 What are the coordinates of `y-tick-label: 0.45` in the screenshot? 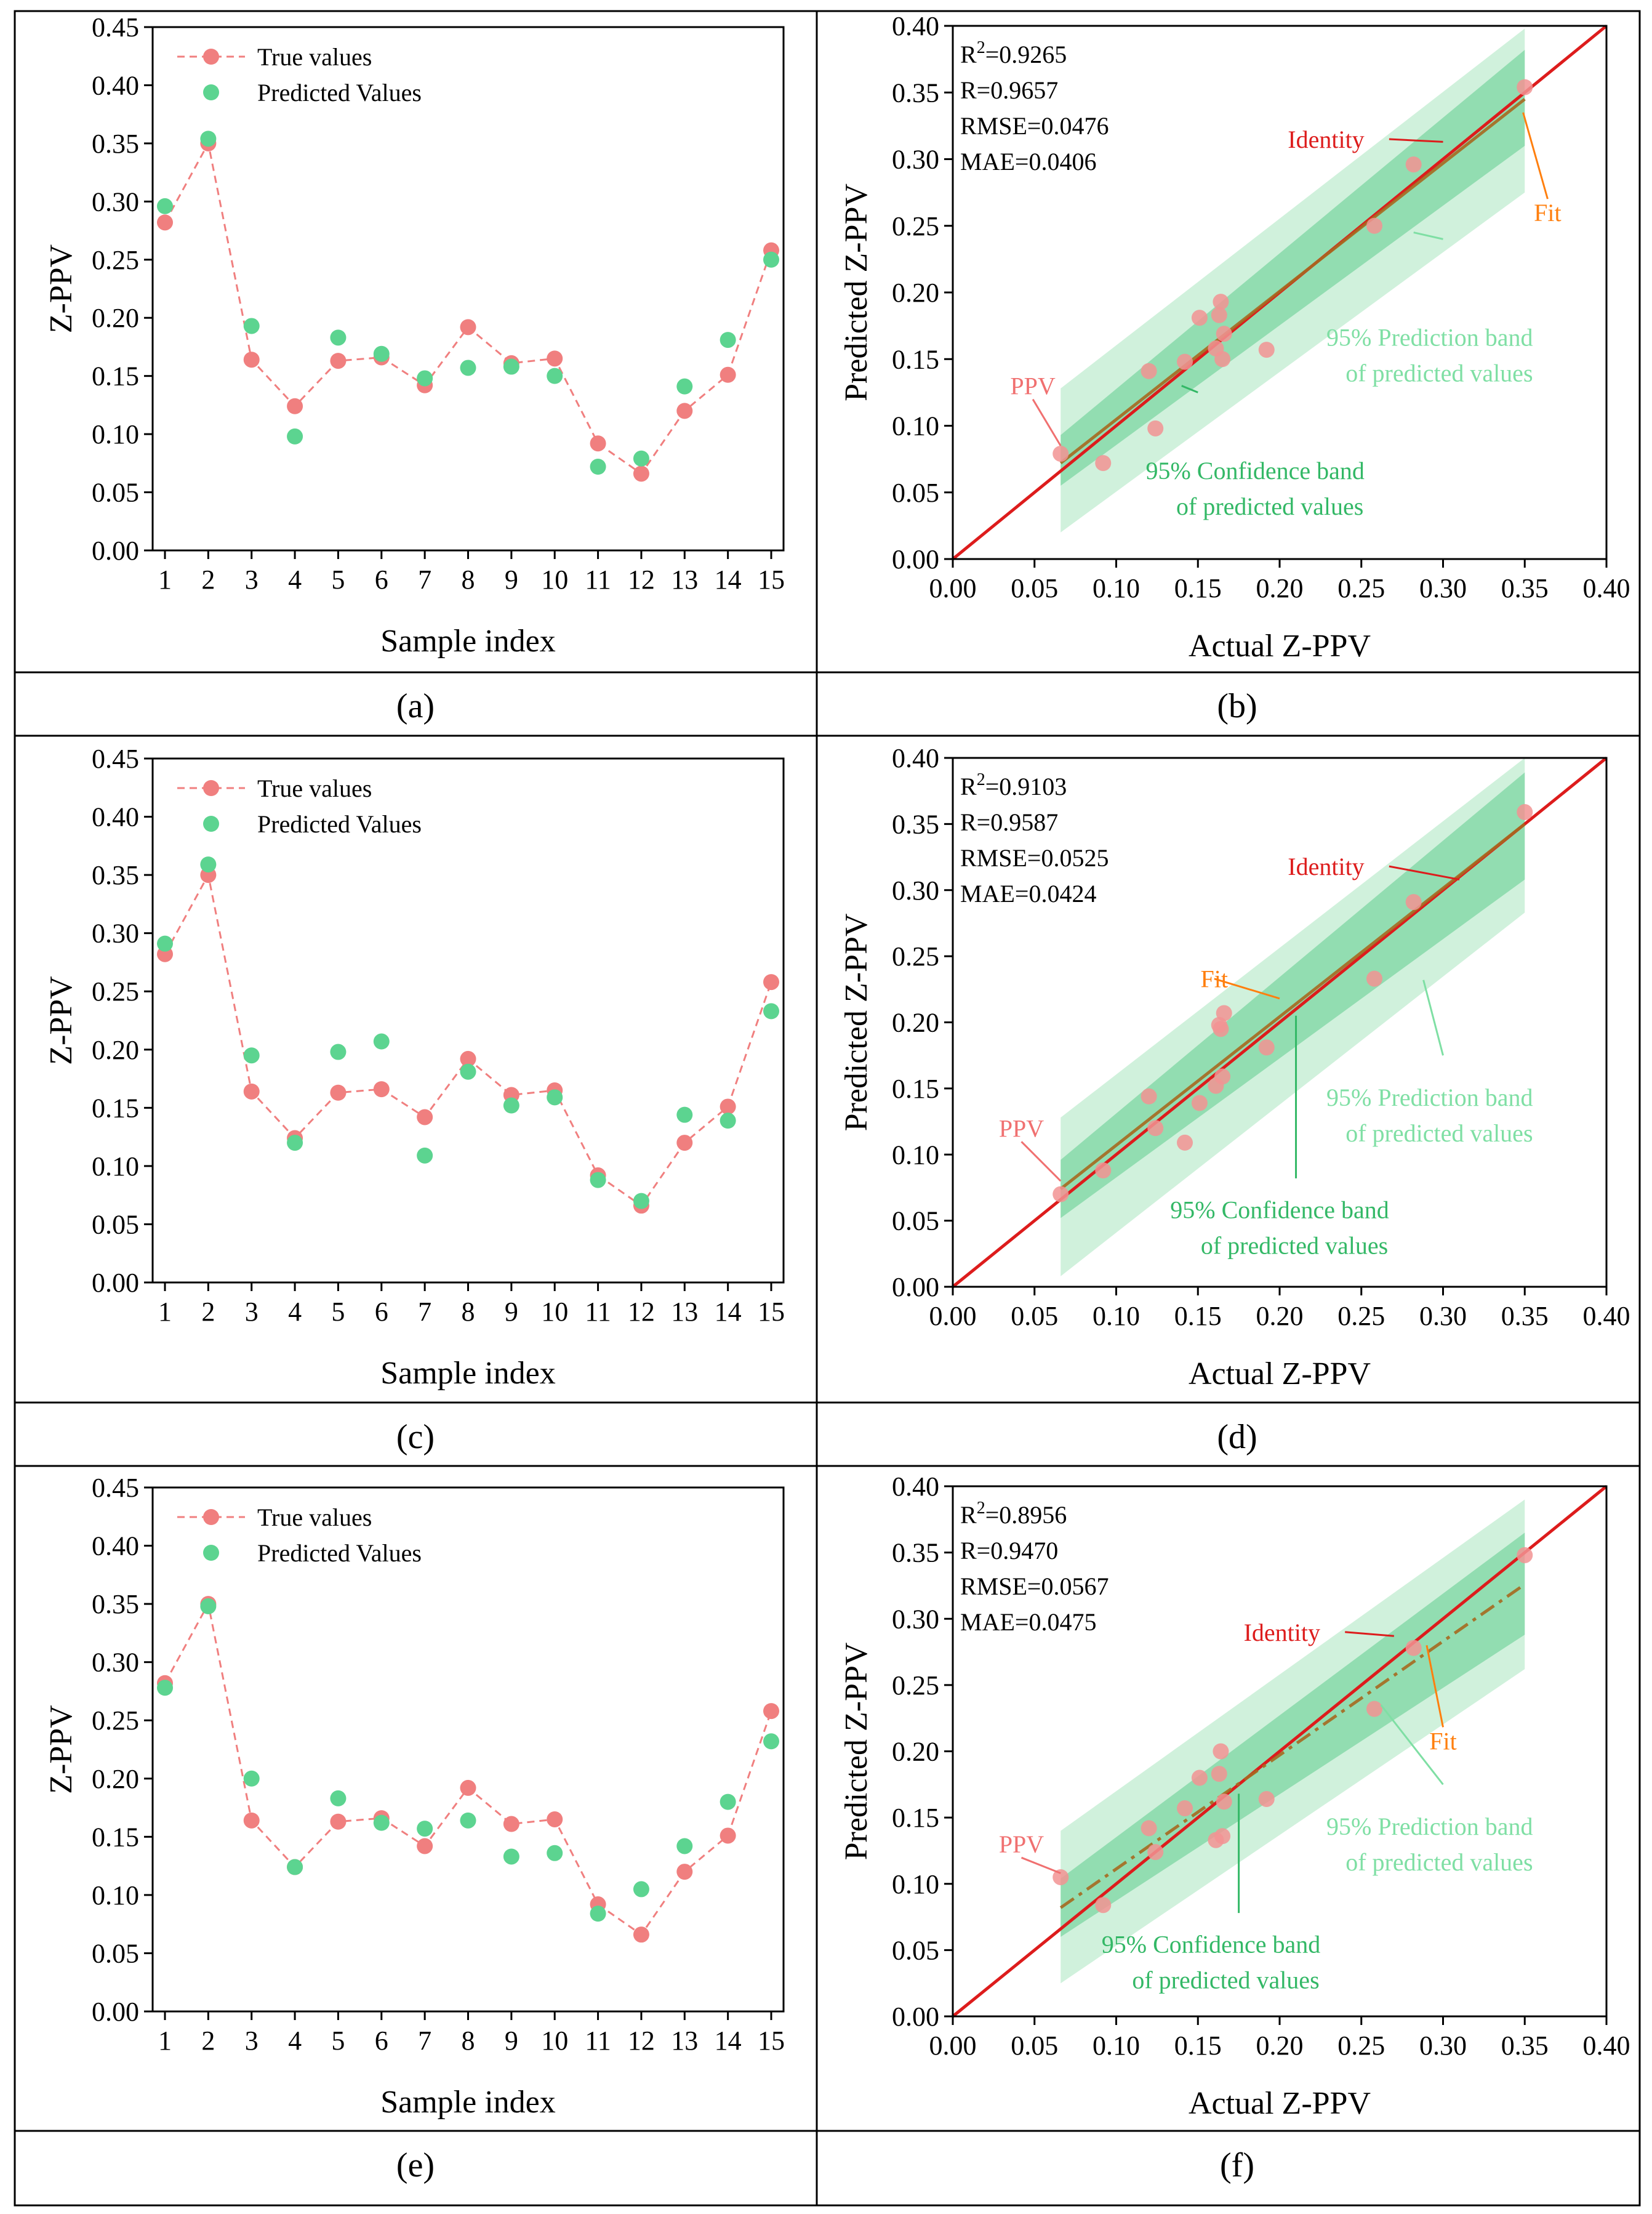 It's located at (115, 27).